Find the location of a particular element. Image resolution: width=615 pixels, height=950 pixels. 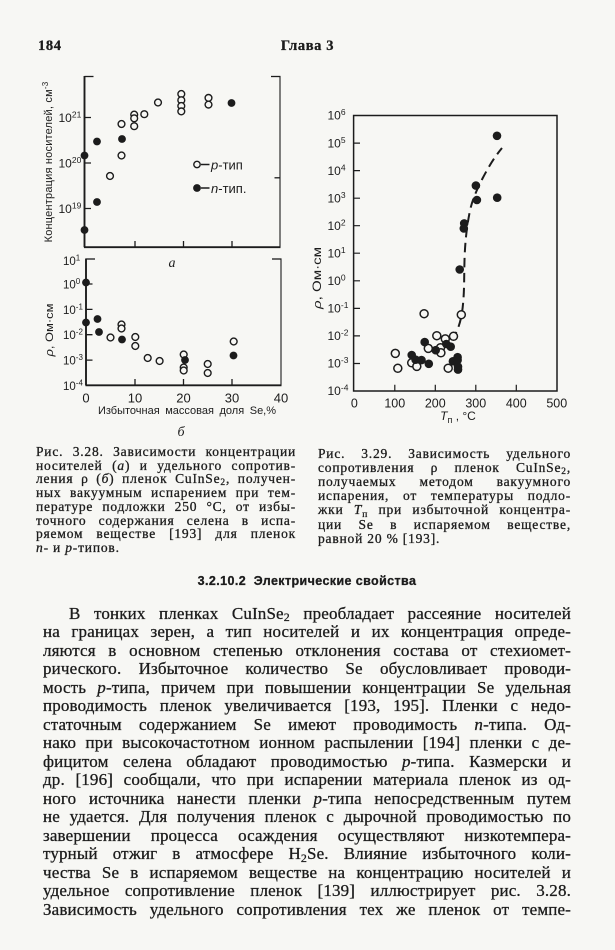

svg-text: 10¹⁹ is located at coordinates (70, 209).